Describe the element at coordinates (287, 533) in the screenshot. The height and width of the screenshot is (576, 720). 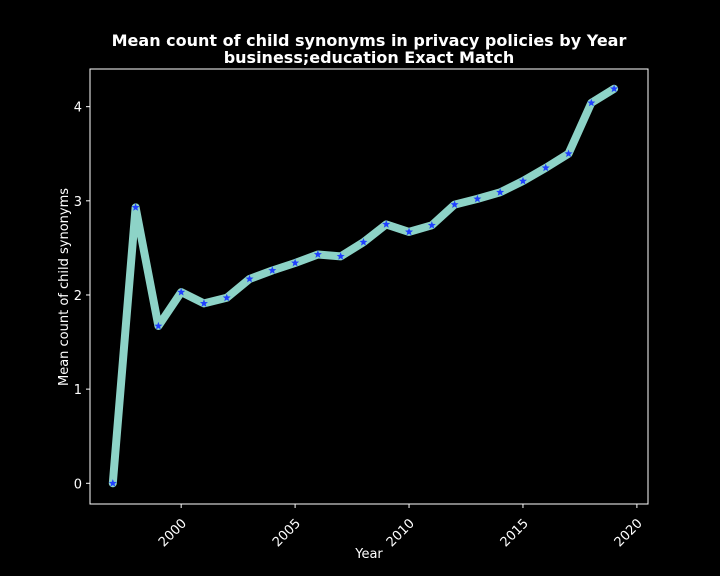
I see `x-tick-label: 2005` at that location.